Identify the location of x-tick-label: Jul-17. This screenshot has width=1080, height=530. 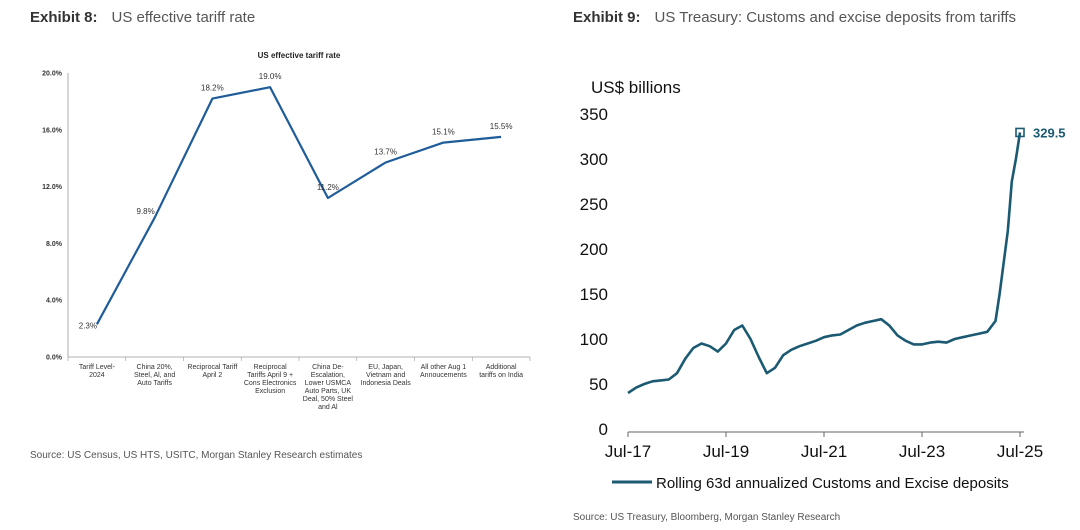
(628, 451).